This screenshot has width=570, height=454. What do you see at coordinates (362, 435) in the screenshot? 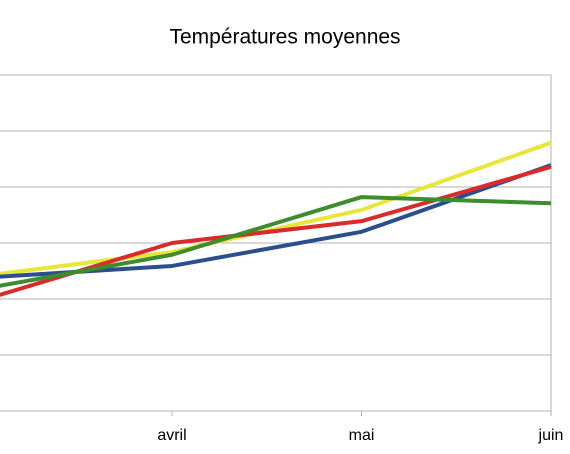
I see `x-tick-label: mai` at bounding box center [362, 435].